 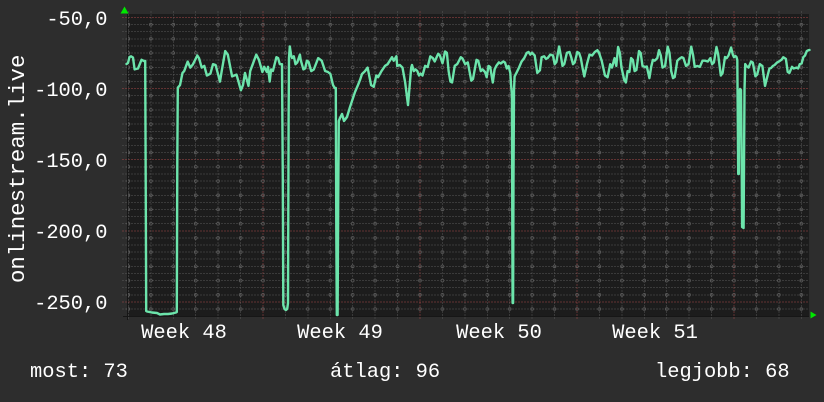 I want to click on svg-text: Week 48, so click(x=184, y=333).